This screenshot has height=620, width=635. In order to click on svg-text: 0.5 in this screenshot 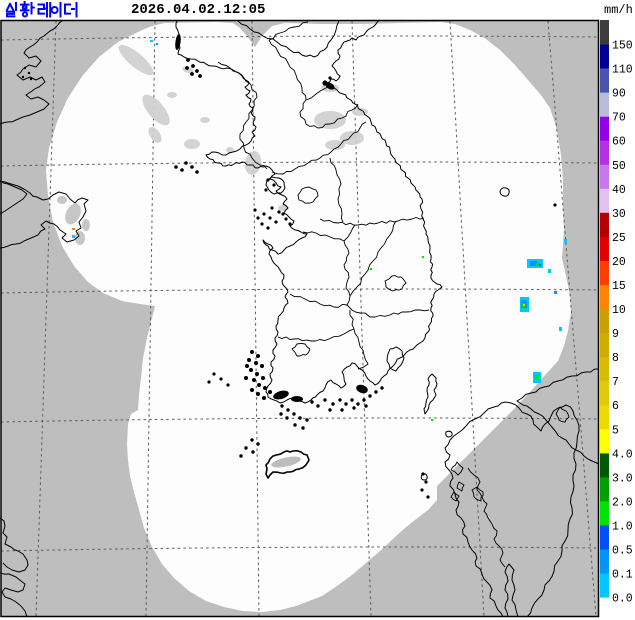, I will do `click(622, 551)`.